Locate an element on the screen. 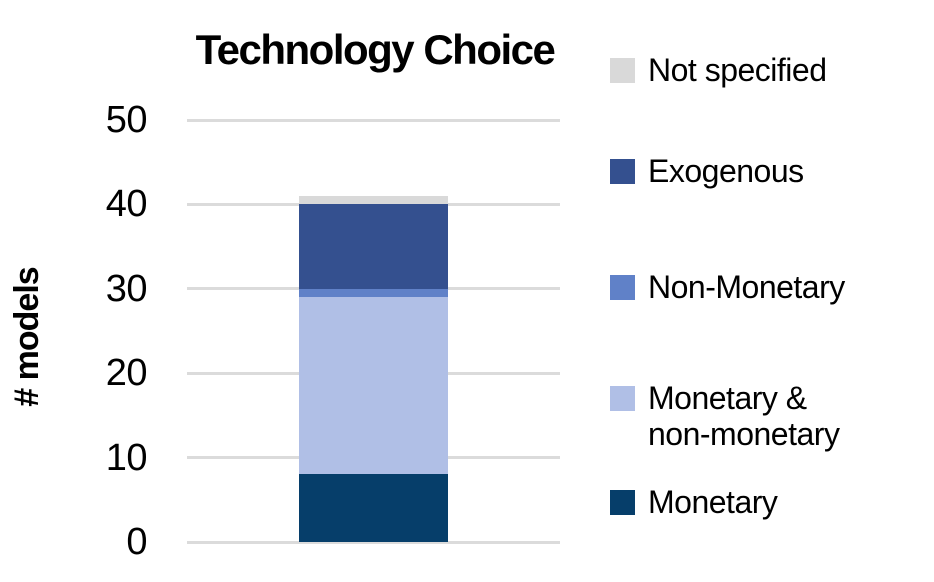  stacked-bar is located at coordinates (373, 331).